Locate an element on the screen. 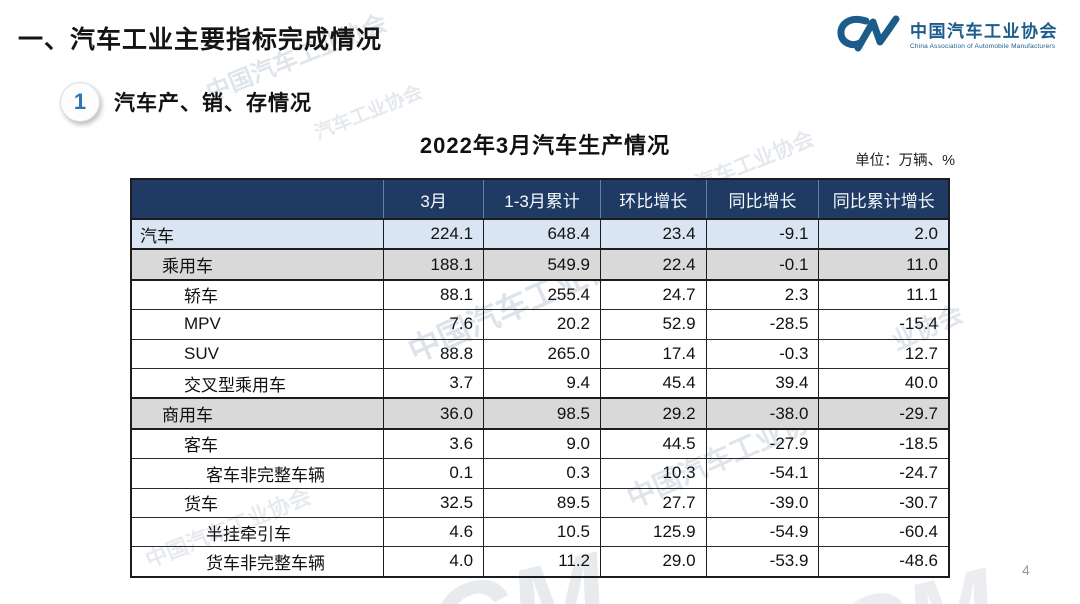 This screenshot has width=1080, height=604. row-label: SUV is located at coordinates (258, 354).